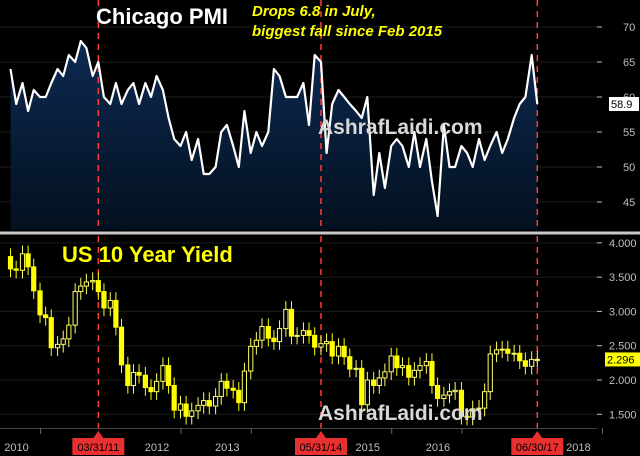  What do you see at coordinates (629, 63) in the screenshot?
I see `pmi-y-tick-label: 65` at bounding box center [629, 63].